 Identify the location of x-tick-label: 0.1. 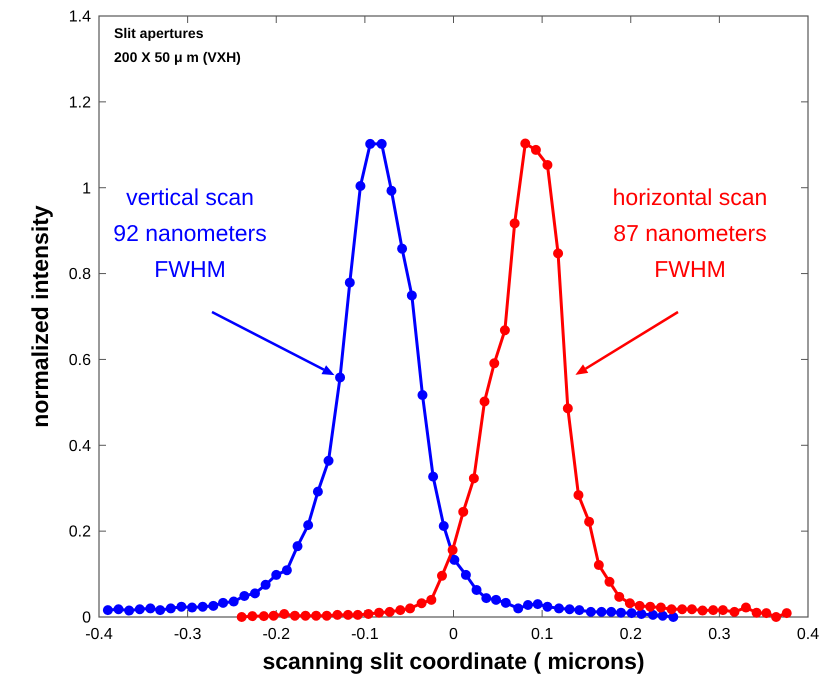
(542, 634).